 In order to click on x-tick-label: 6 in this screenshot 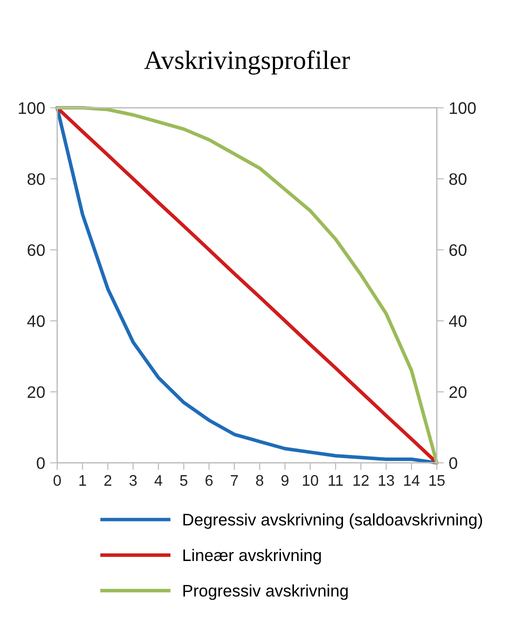, I will do `click(209, 480)`.